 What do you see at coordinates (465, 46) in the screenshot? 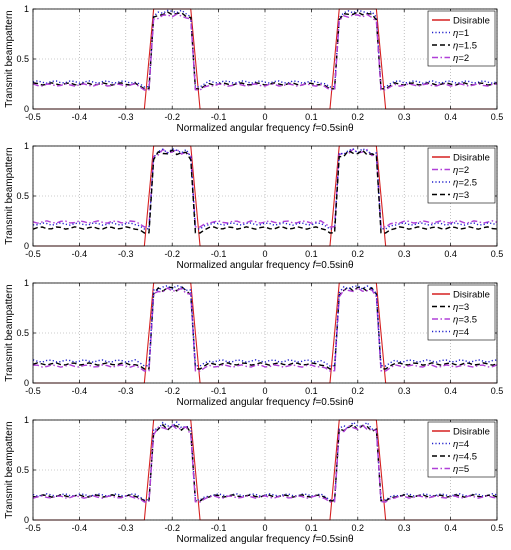
I see `legend-label: η=1.5` at bounding box center [465, 46].